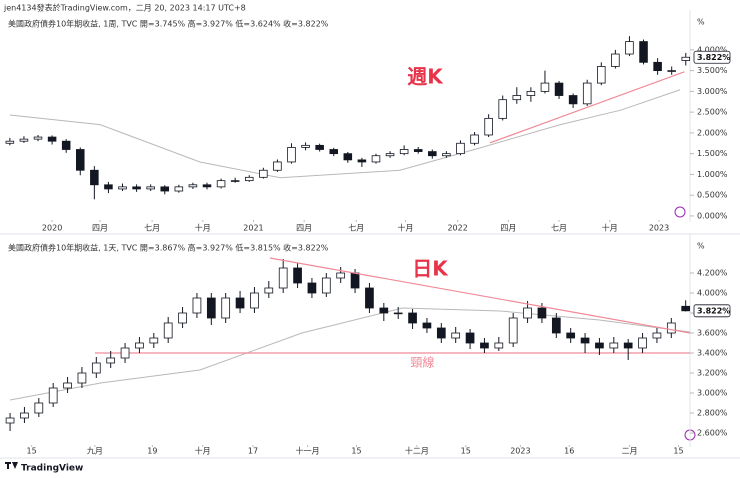  Describe the element at coordinates (680, 212) in the screenshot. I see `alert-icon` at that location.